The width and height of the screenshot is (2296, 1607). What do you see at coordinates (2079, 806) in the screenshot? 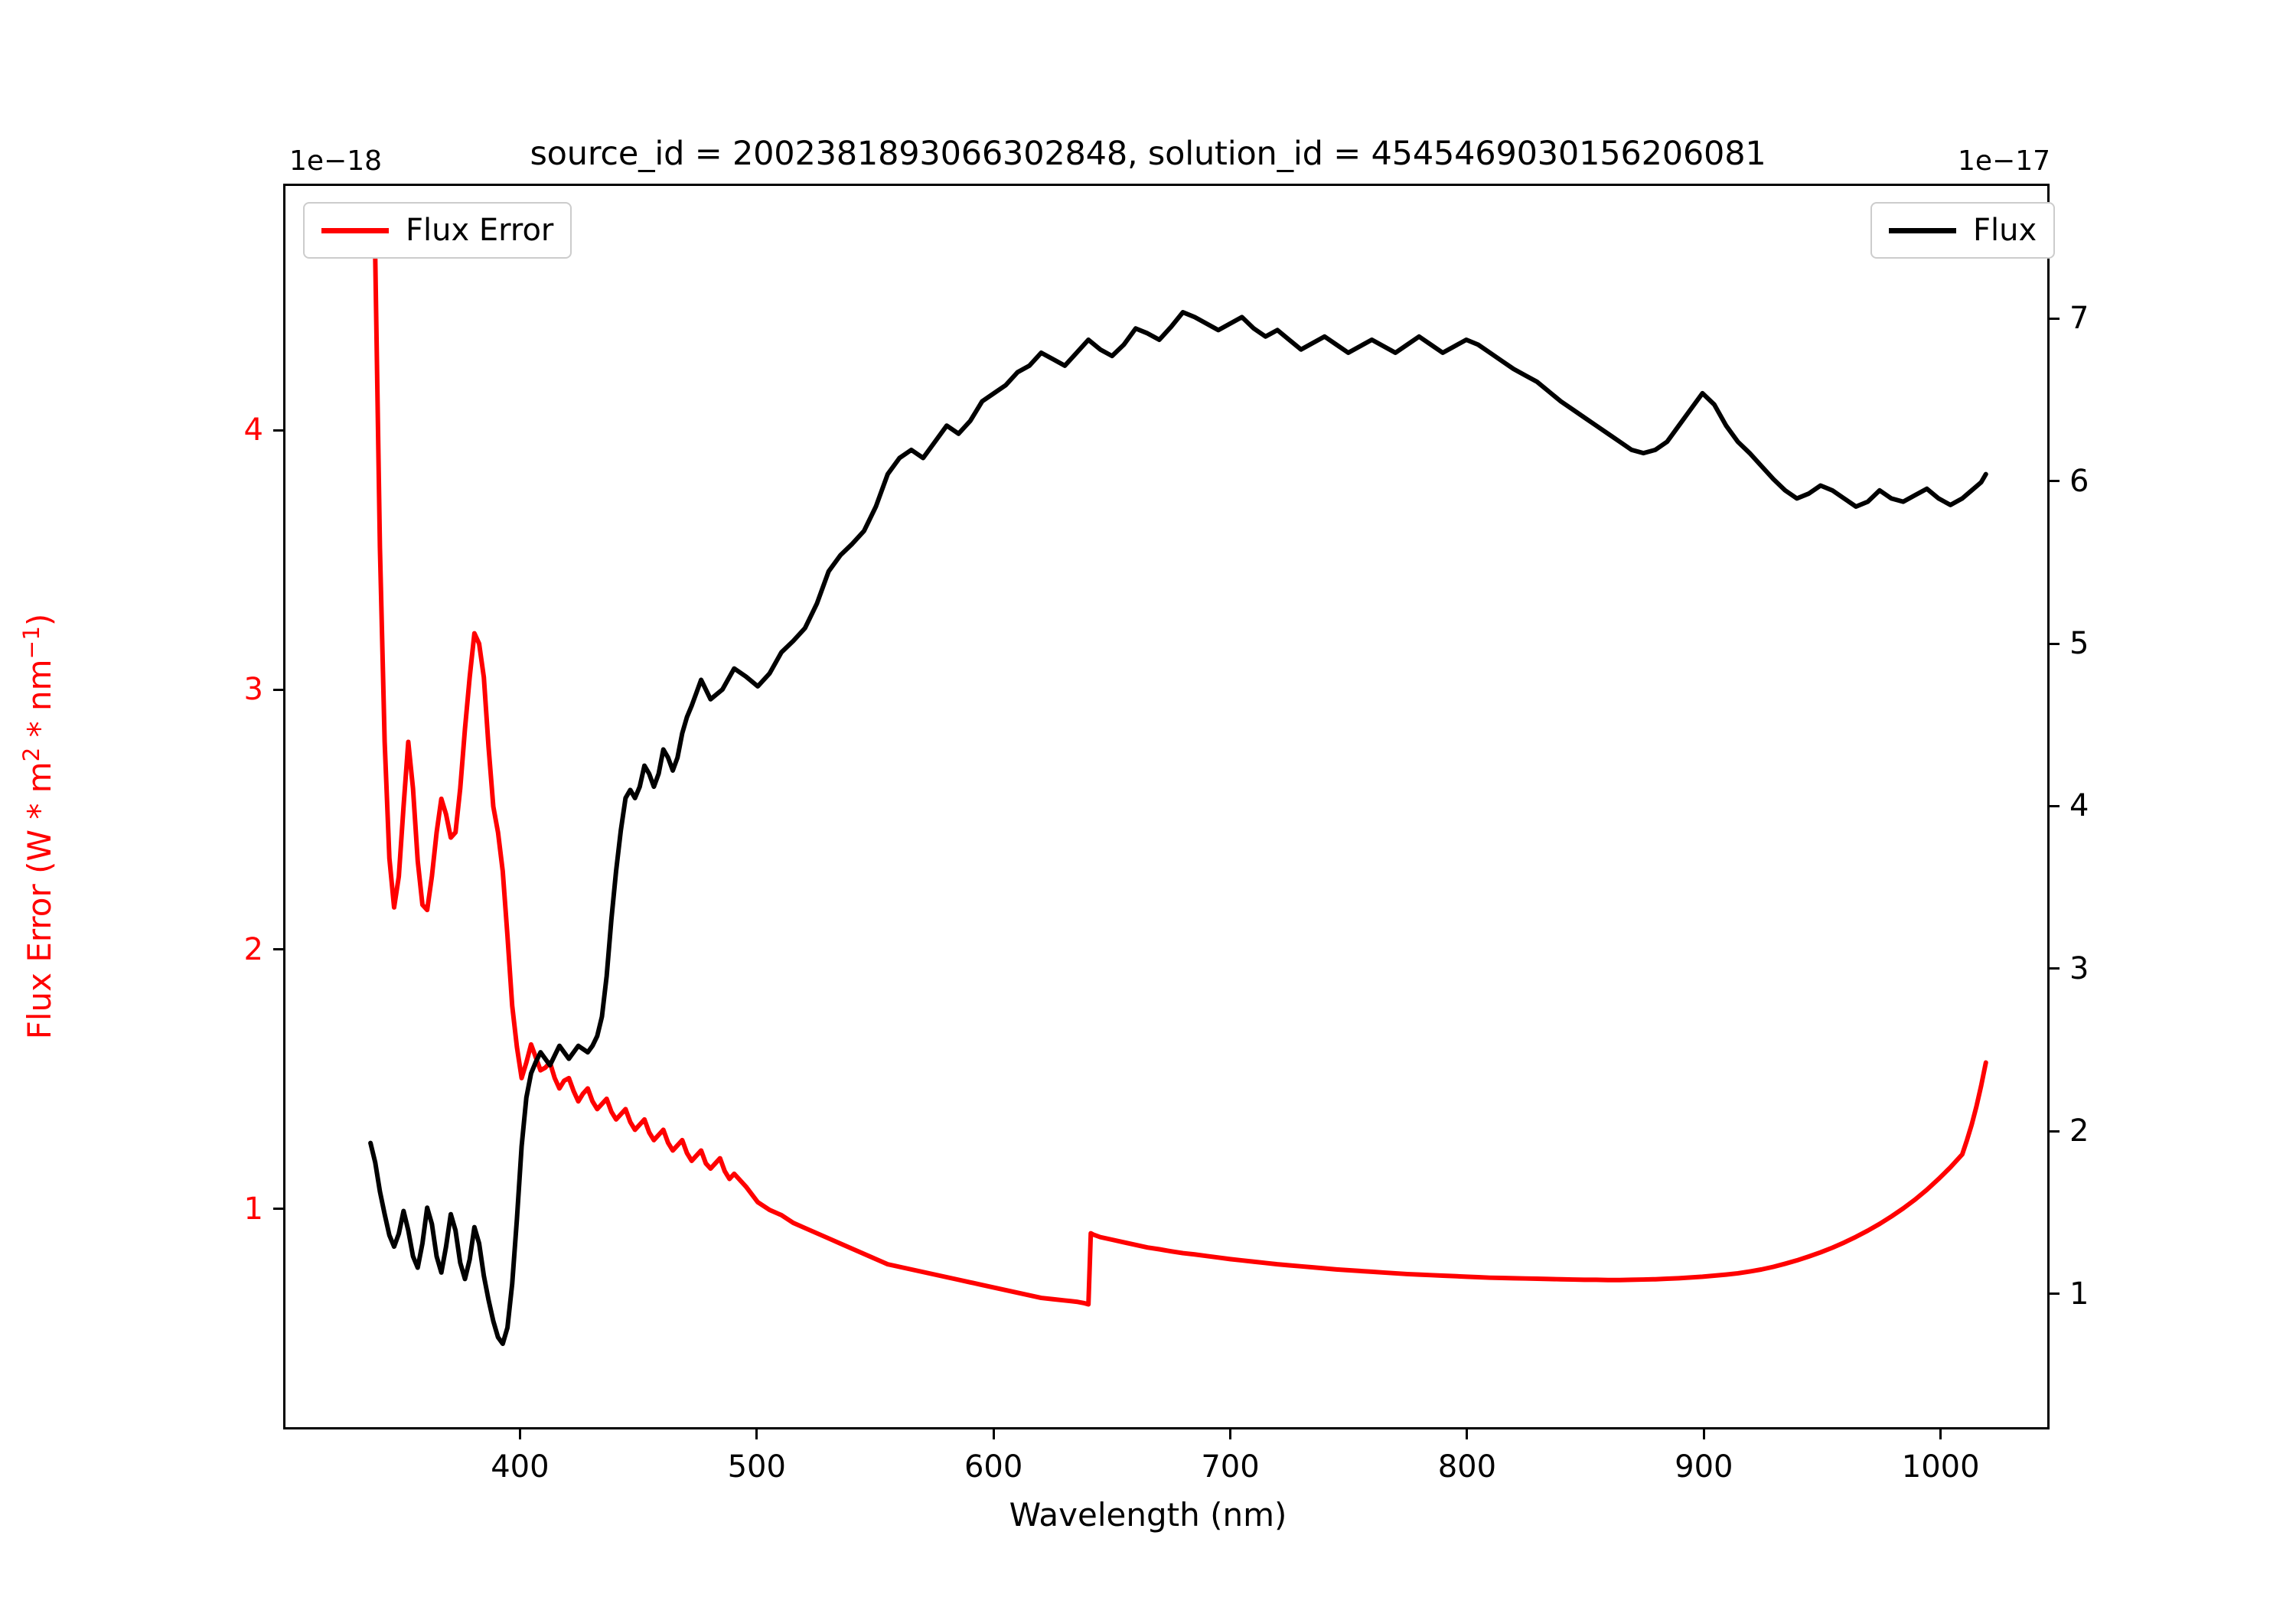
I see `right-y-tick-label: 4` at bounding box center [2079, 806].